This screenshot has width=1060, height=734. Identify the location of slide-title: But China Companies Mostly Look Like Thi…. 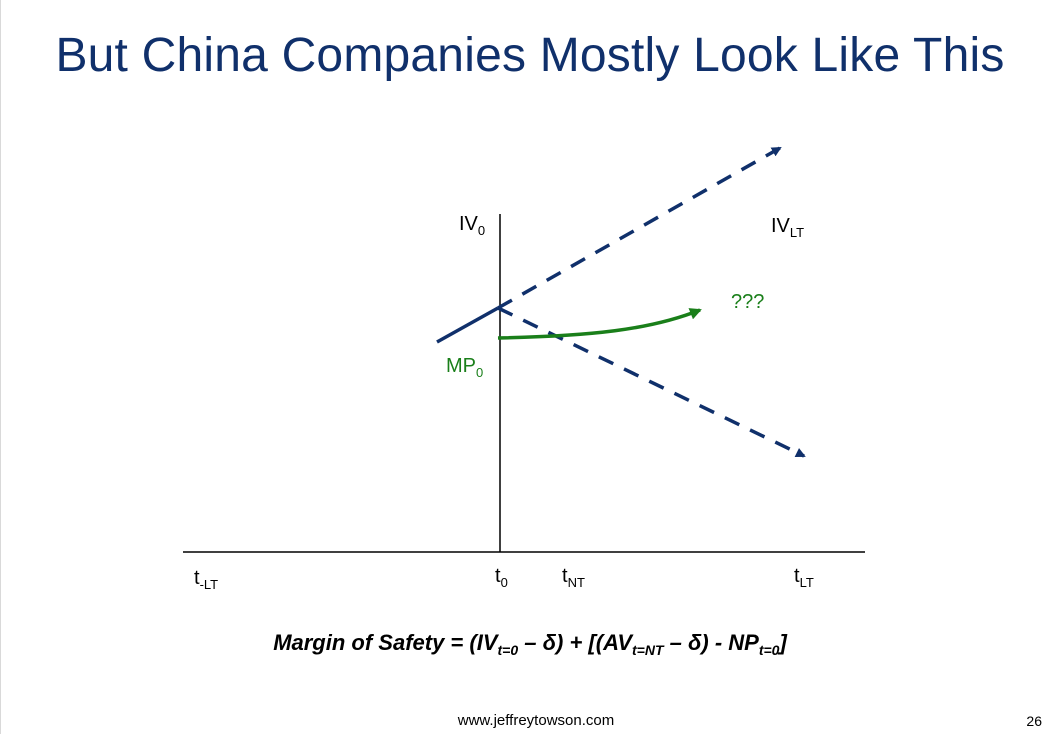
(530, 55).